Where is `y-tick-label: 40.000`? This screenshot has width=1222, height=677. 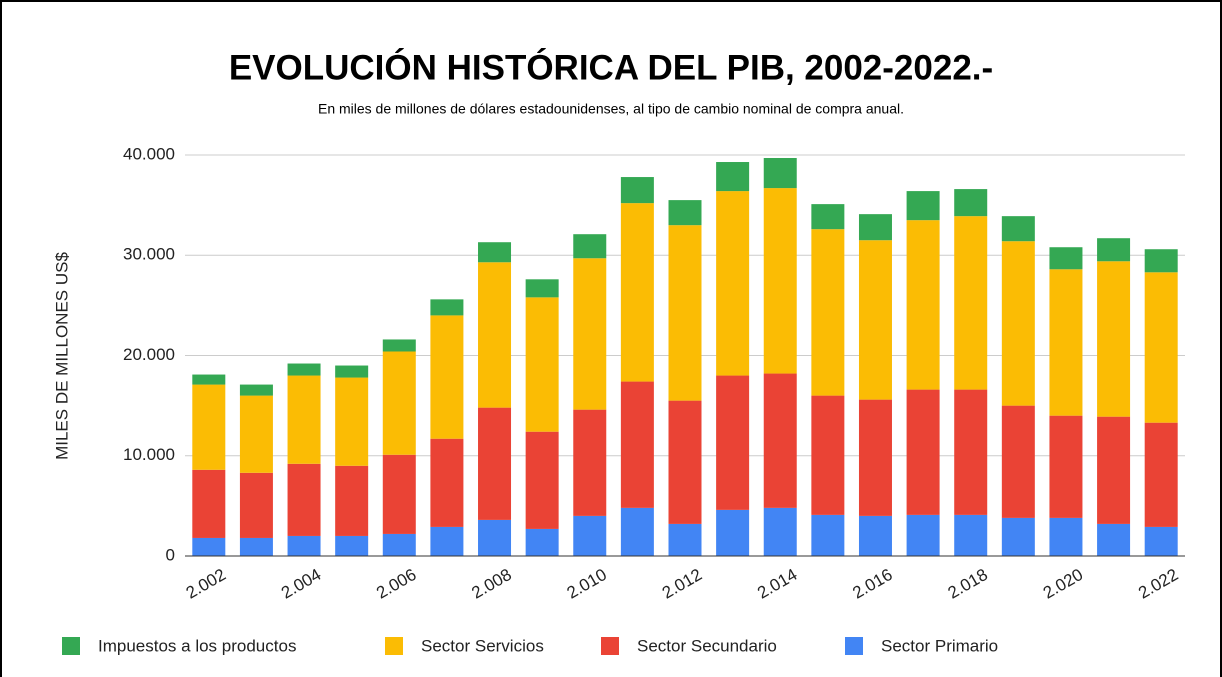 y-tick-label: 40.000 is located at coordinates (149, 153).